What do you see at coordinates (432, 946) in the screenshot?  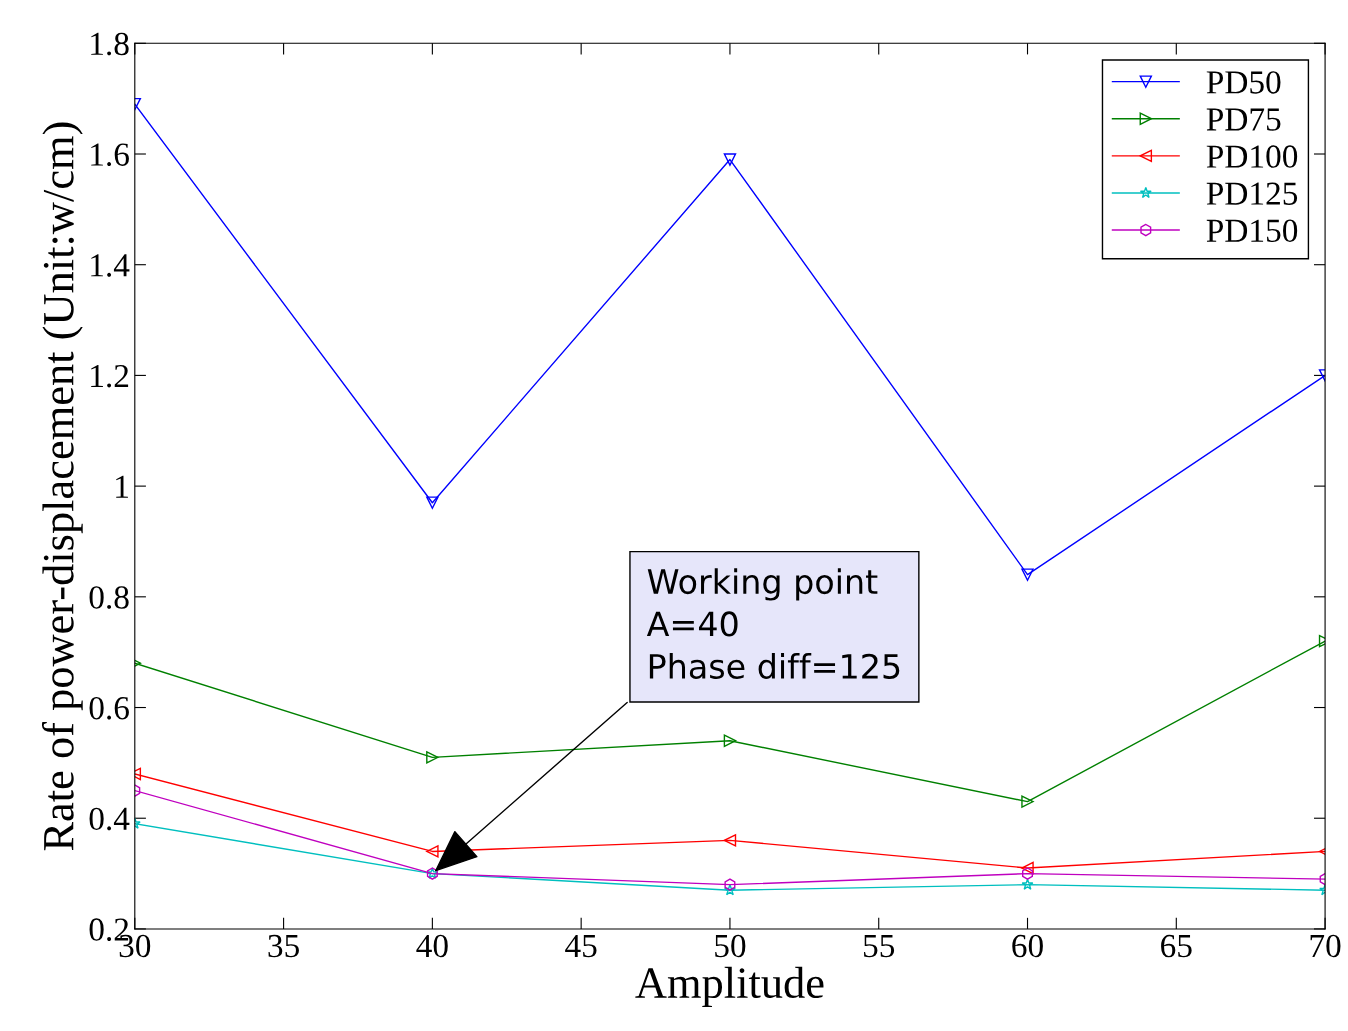 I see `x-tick-label: 40` at bounding box center [432, 946].